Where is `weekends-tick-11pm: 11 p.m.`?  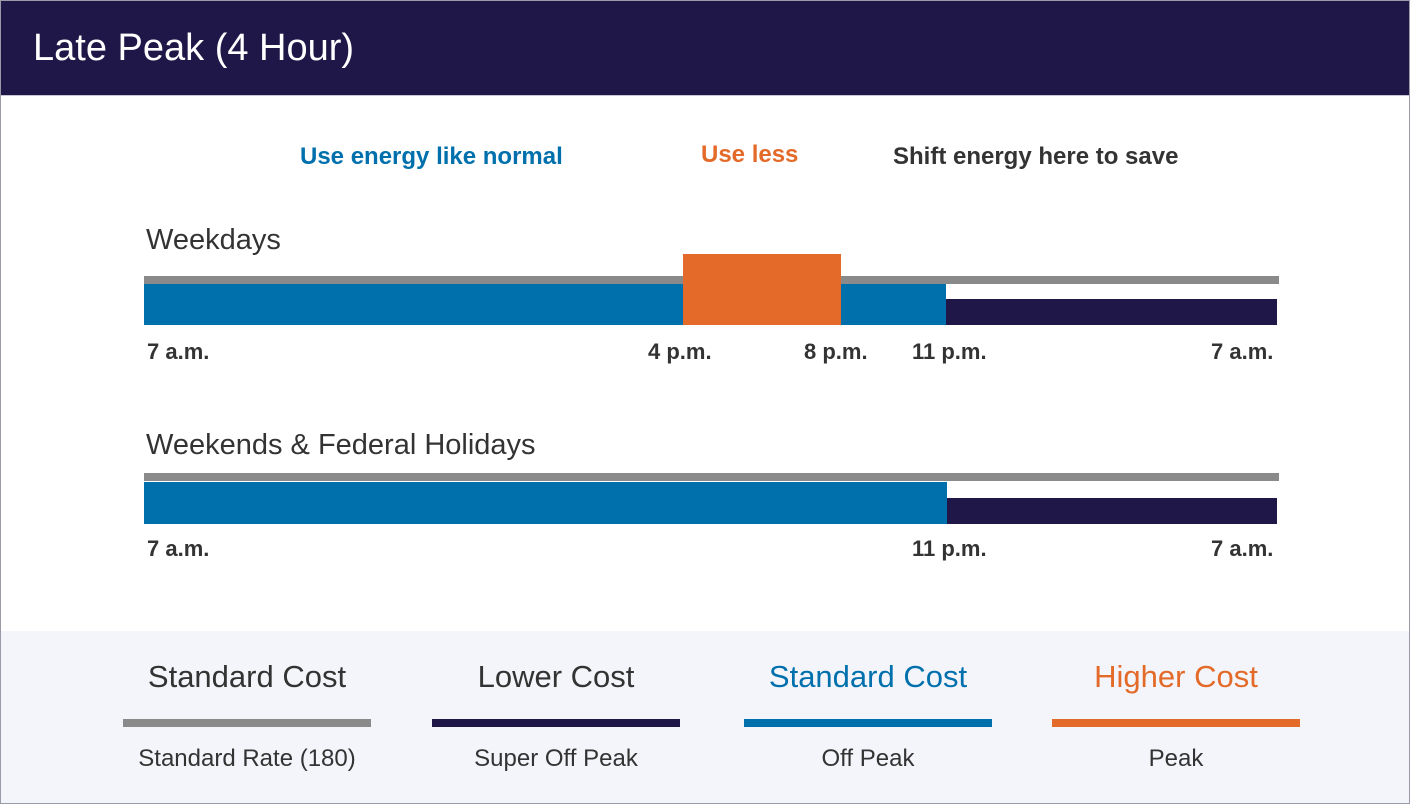 weekends-tick-11pm: 11 p.m. is located at coordinates (949, 548).